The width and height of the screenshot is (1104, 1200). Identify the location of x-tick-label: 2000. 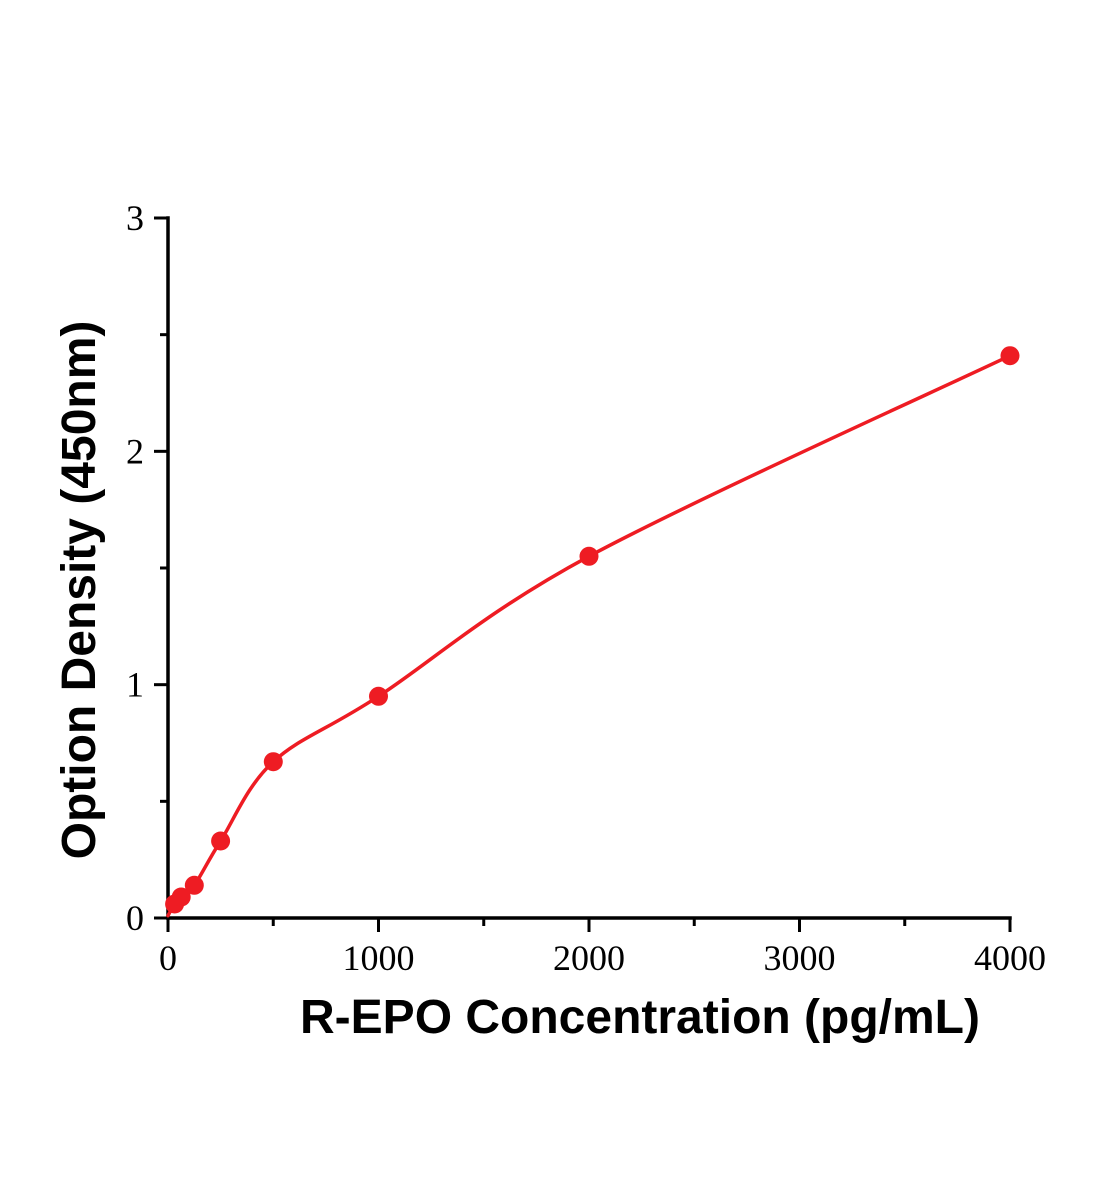
(589, 958).